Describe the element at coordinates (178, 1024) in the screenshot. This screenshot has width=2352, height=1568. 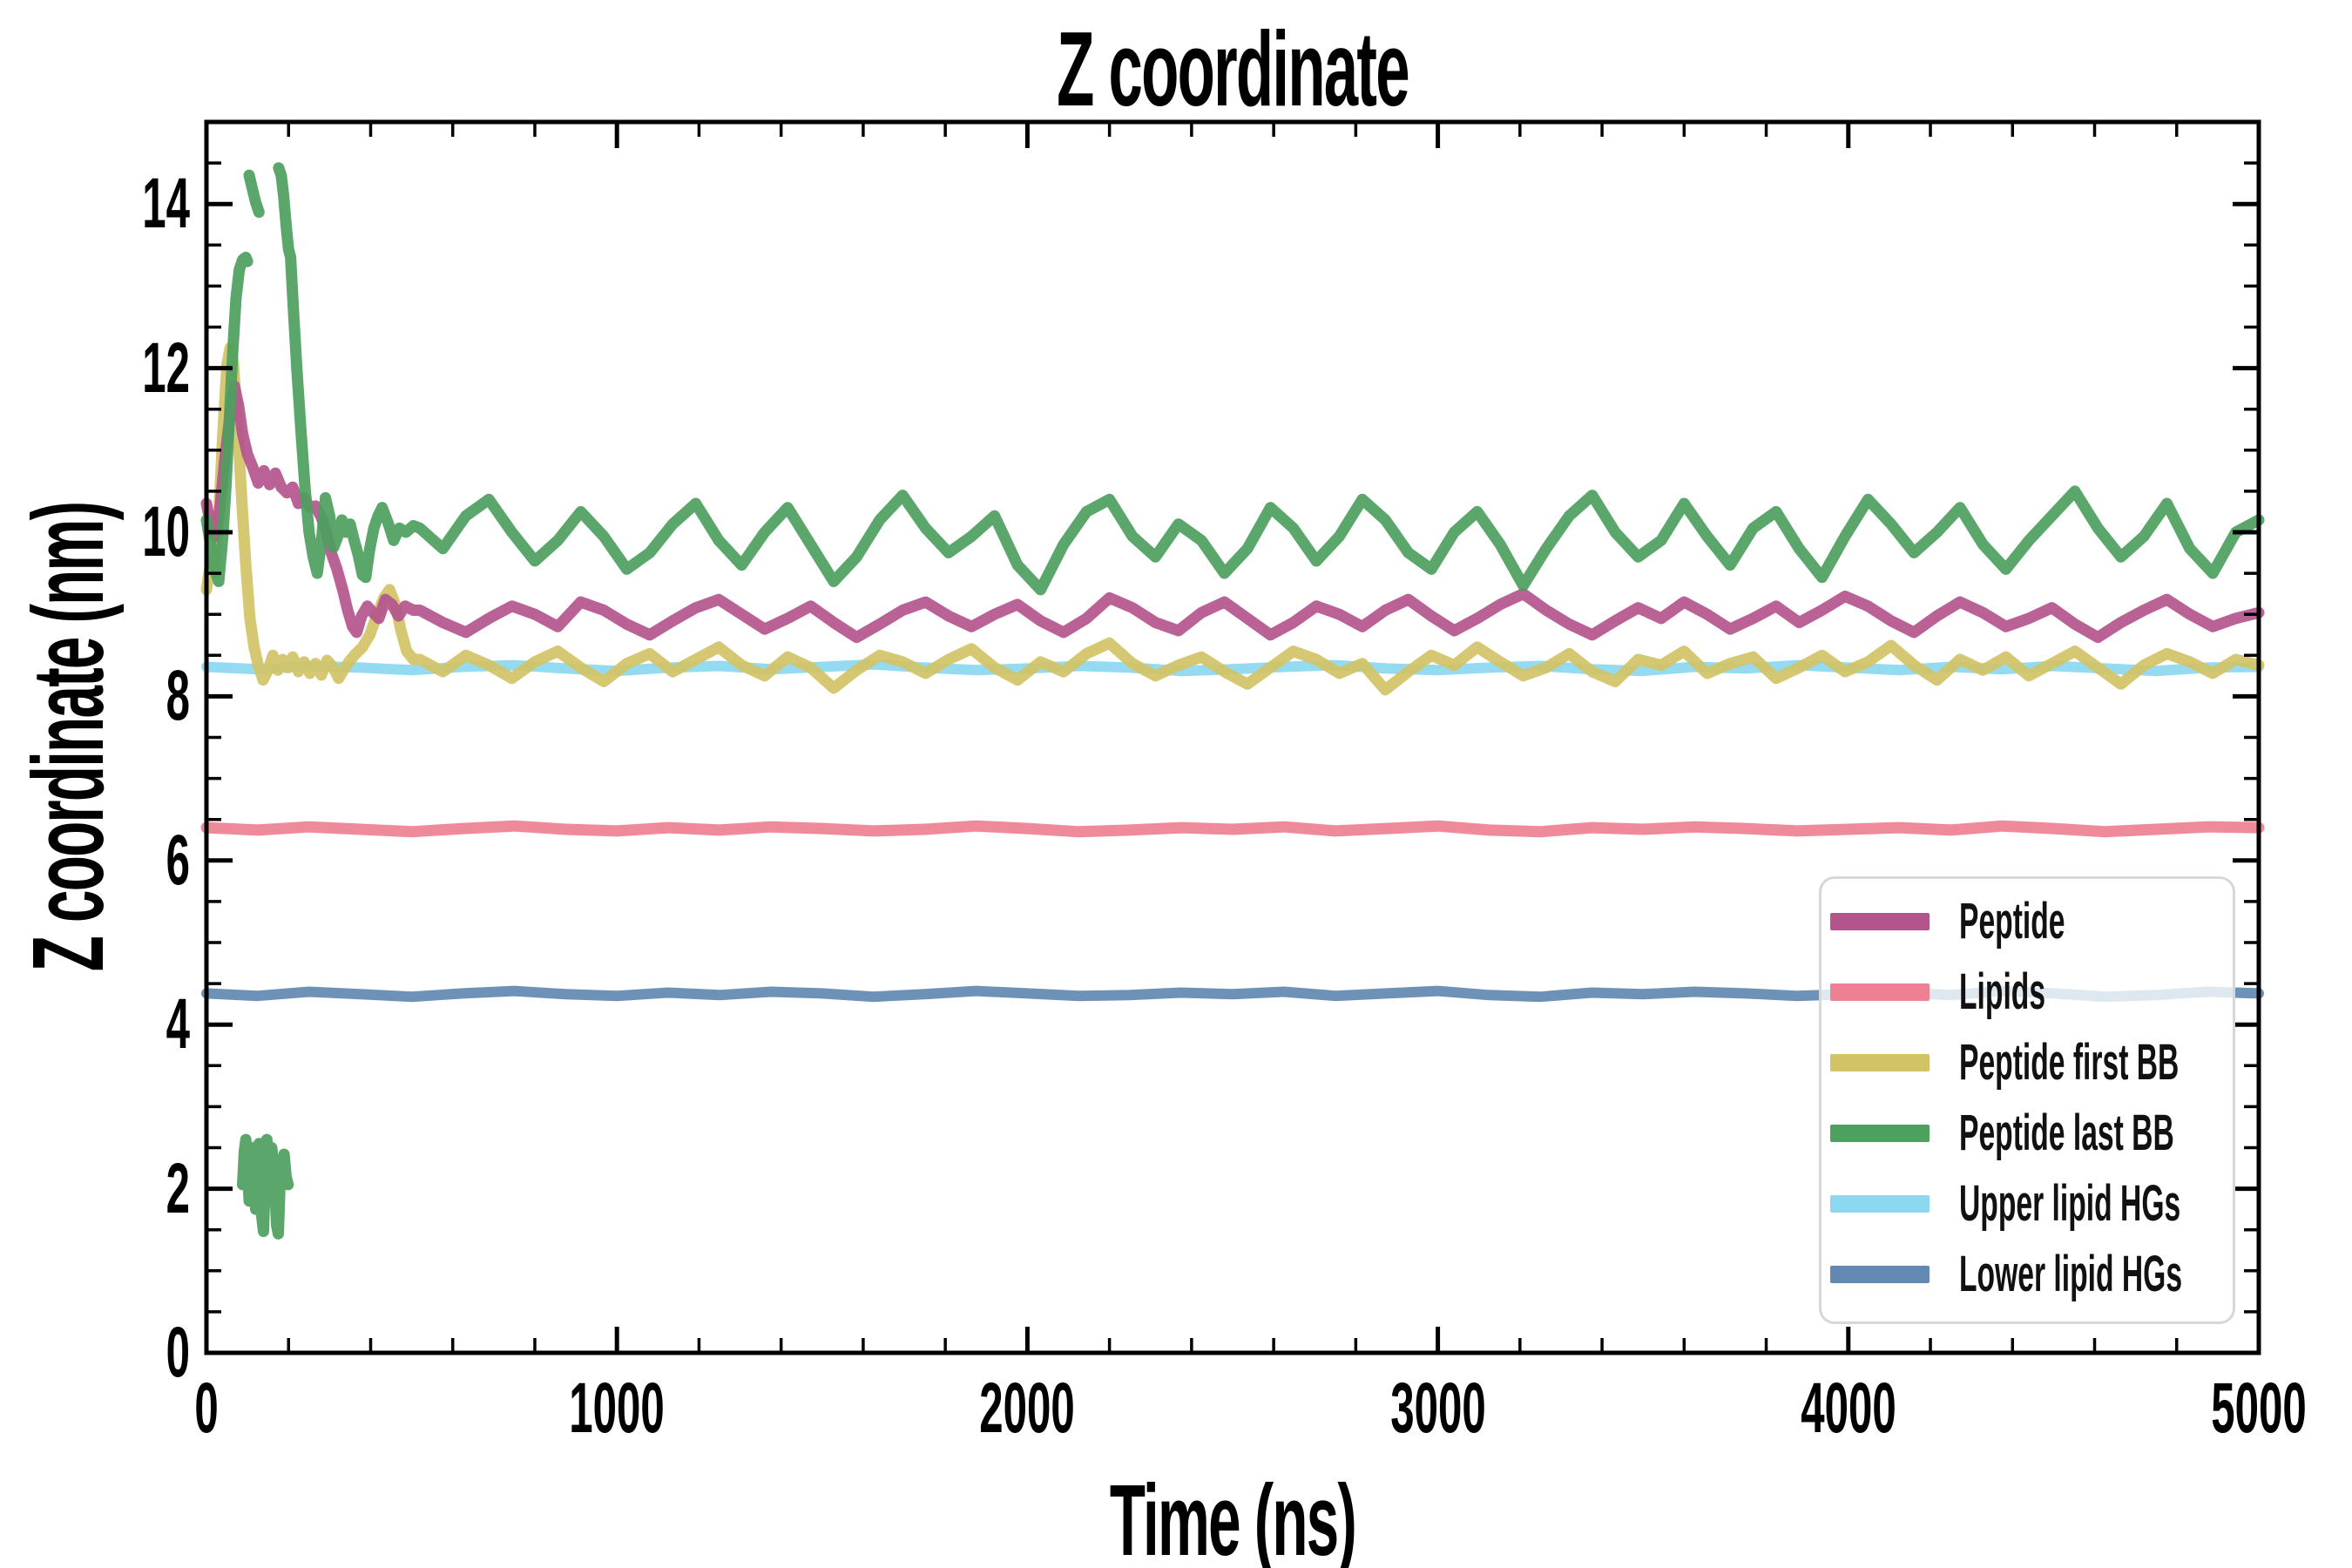
I see `y-tick-label: 4` at that location.